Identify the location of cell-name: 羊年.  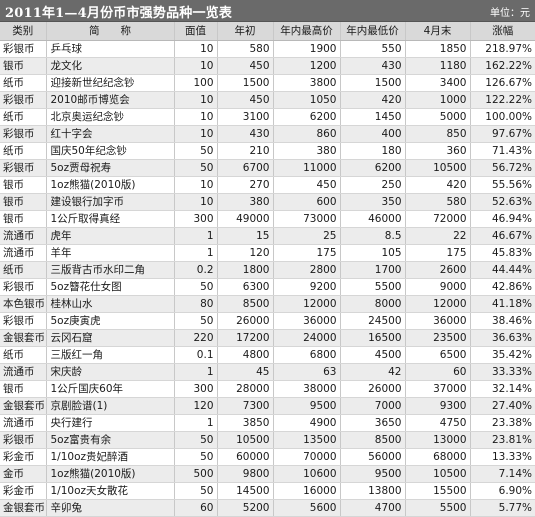
(110, 253).